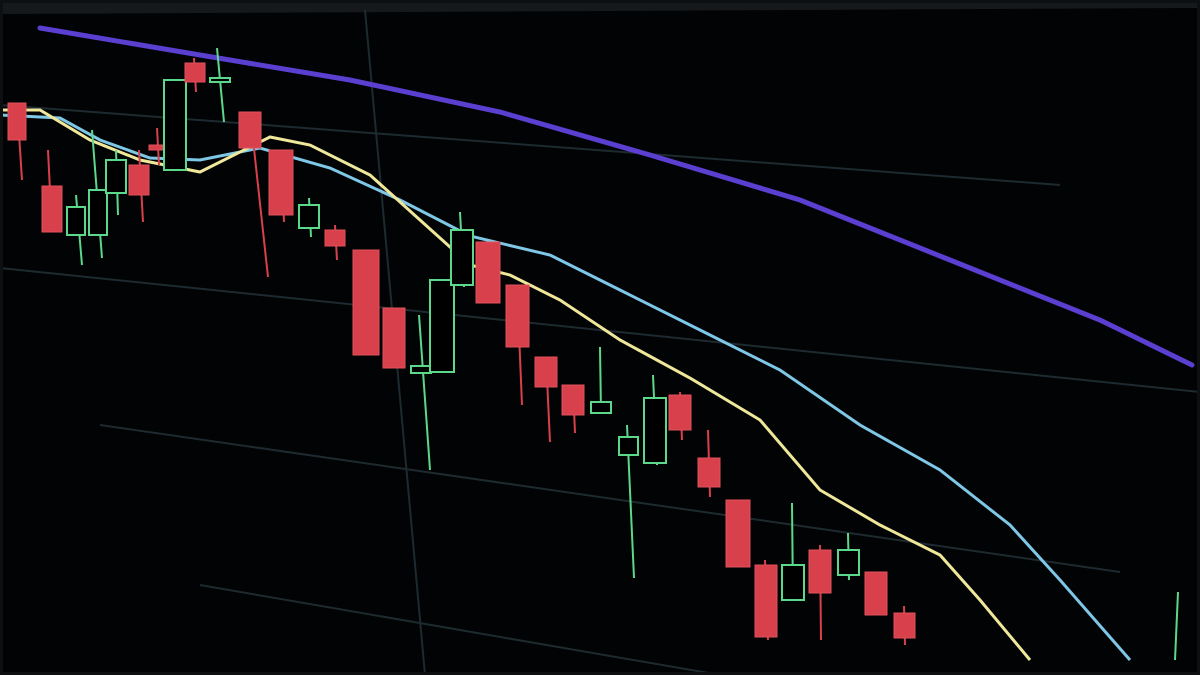  I want to click on grid-line, so click(460, 629).